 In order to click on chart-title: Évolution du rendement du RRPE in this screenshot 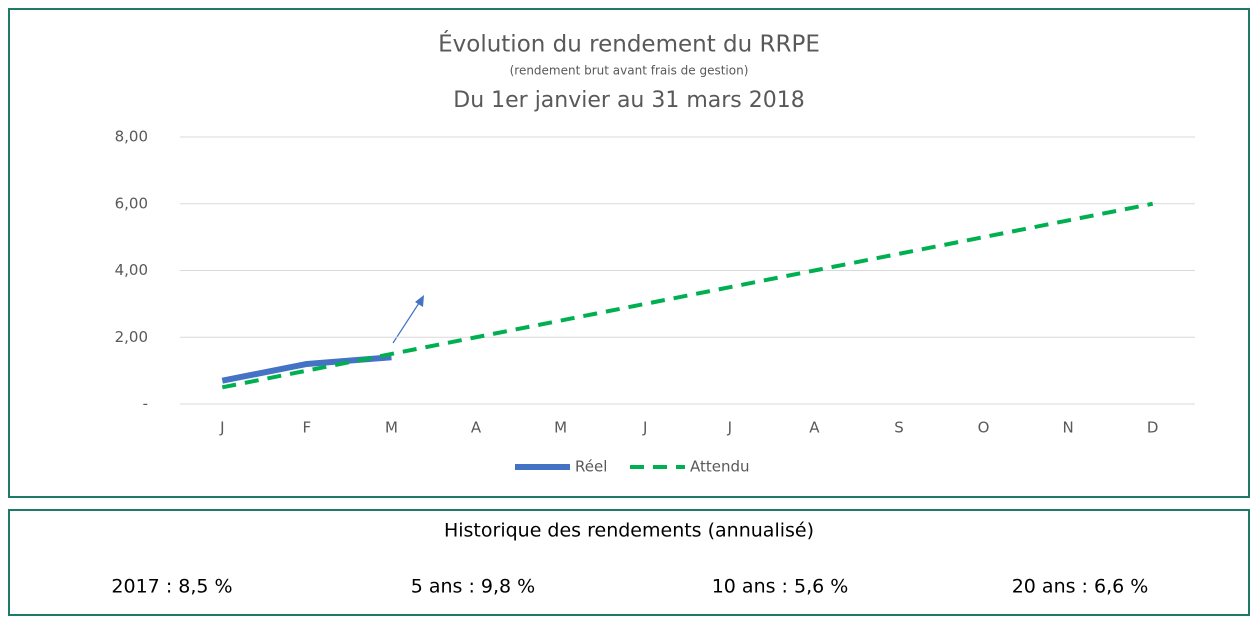, I will do `click(629, 44)`.